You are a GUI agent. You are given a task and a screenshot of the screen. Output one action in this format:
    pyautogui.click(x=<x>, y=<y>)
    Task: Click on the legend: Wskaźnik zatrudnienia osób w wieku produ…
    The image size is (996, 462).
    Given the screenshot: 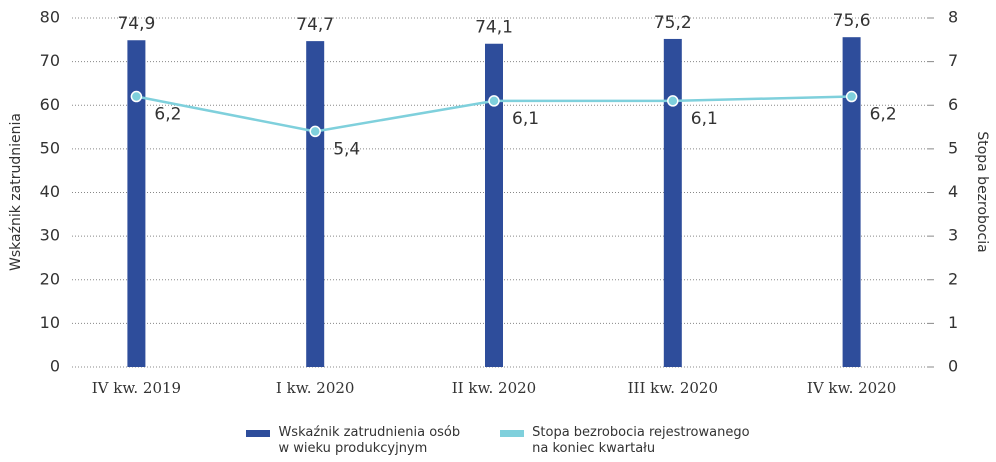 What is the action you would take?
    pyautogui.click(x=498, y=441)
    